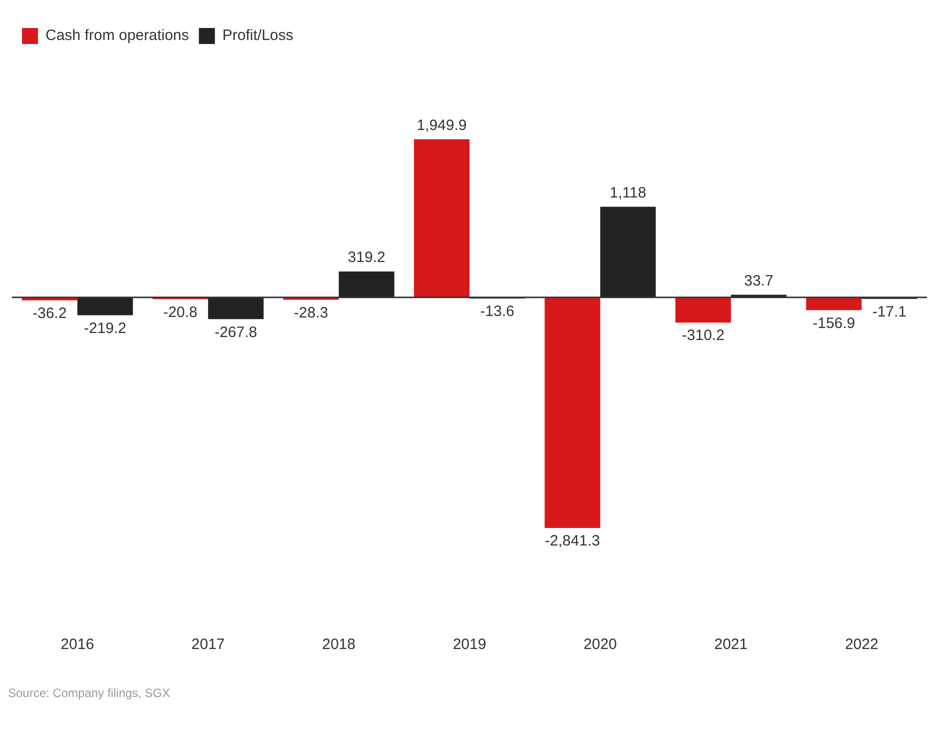 This screenshot has height=730, width=939. What do you see at coordinates (889, 311) in the screenshot?
I see `data-label: -17.1` at bounding box center [889, 311].